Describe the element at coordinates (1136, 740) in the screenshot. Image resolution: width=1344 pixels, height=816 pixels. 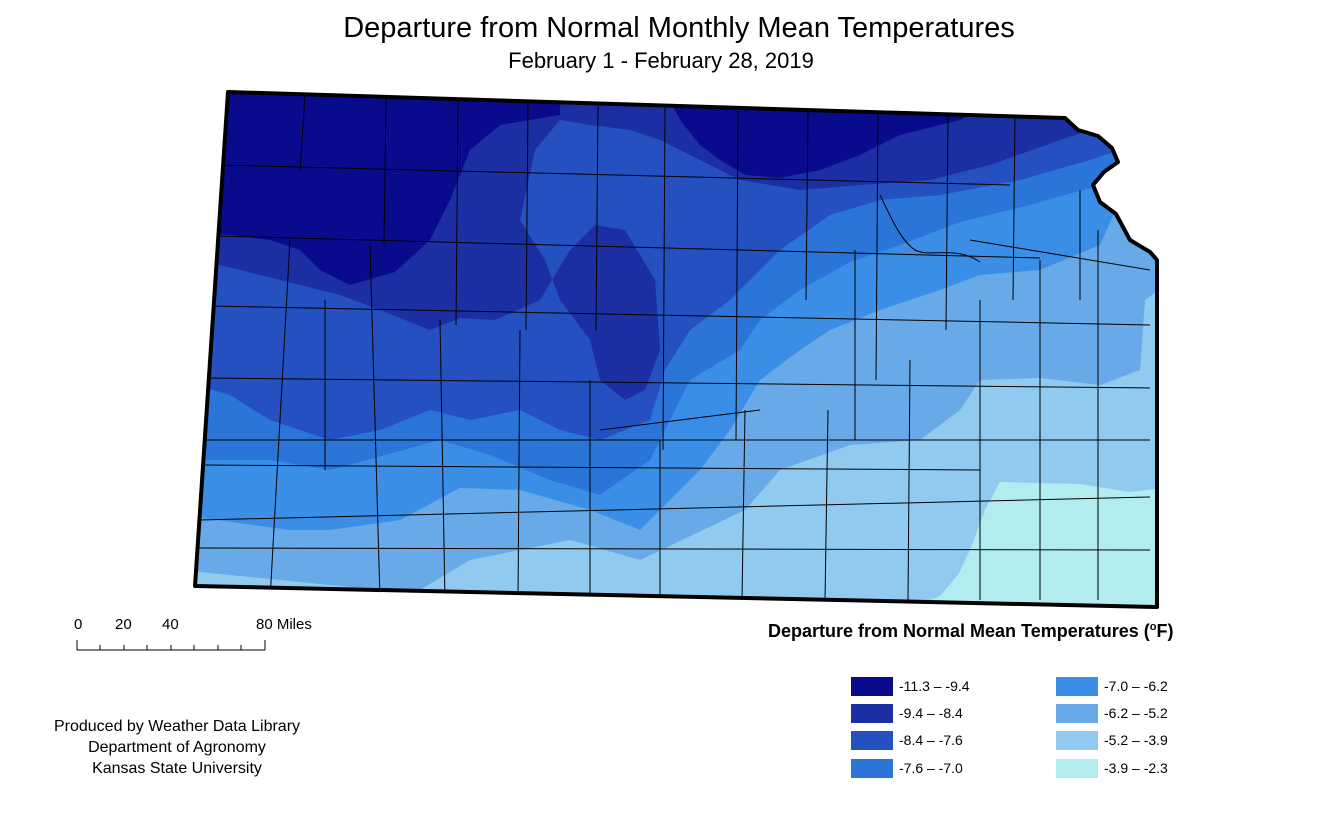
I see `legend-label: -5.2 – -3.9` at that location.